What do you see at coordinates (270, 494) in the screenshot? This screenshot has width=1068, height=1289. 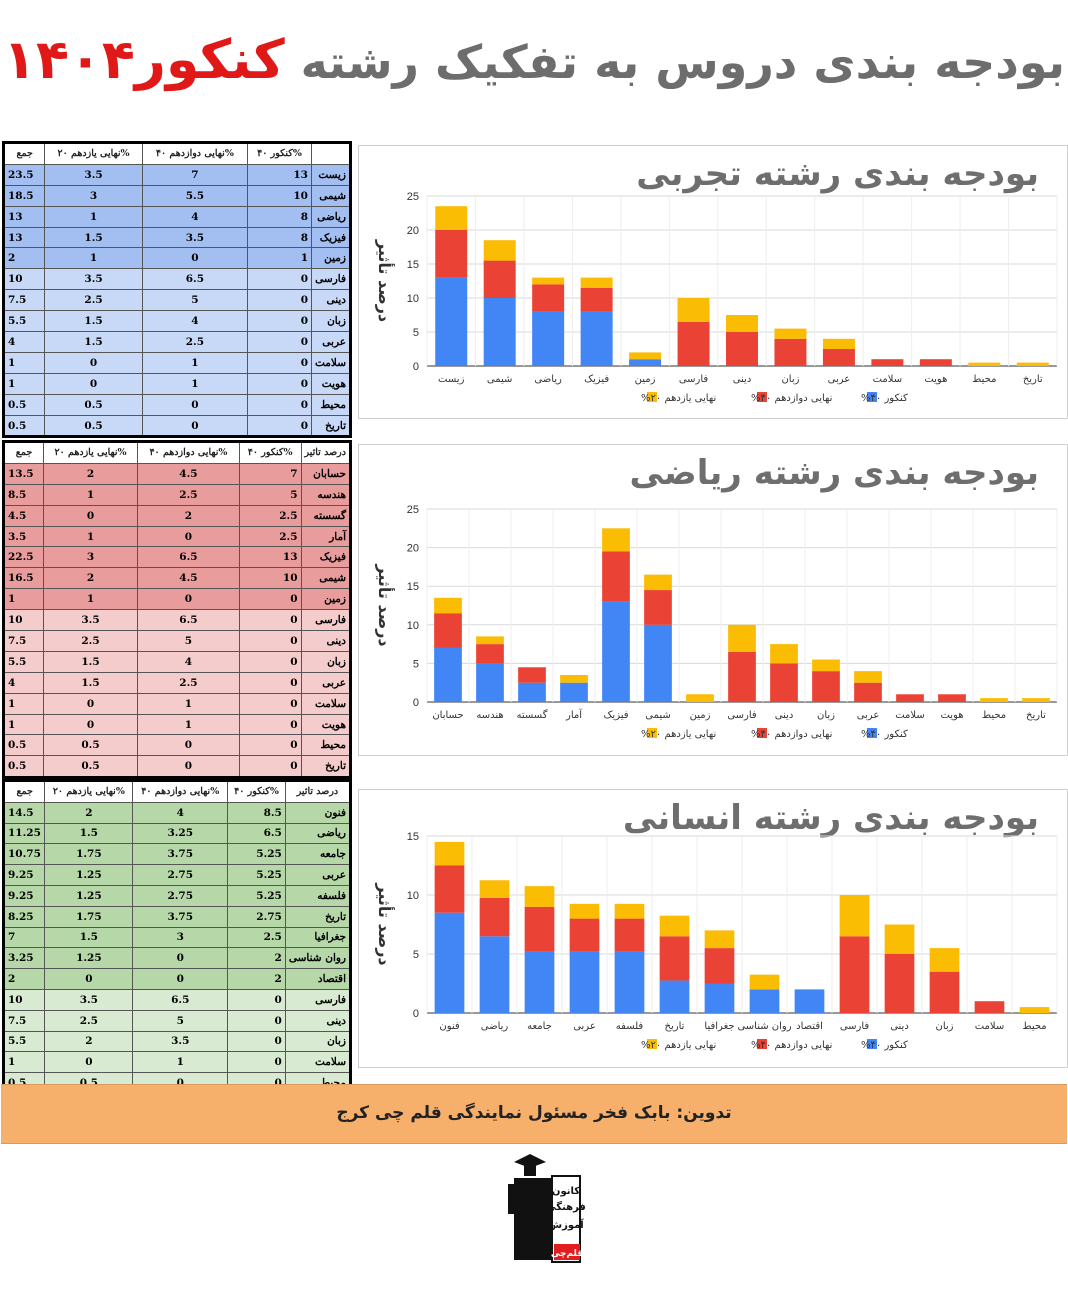 I see `table-cell-konkur: 5` at bounding box center [270, 494].